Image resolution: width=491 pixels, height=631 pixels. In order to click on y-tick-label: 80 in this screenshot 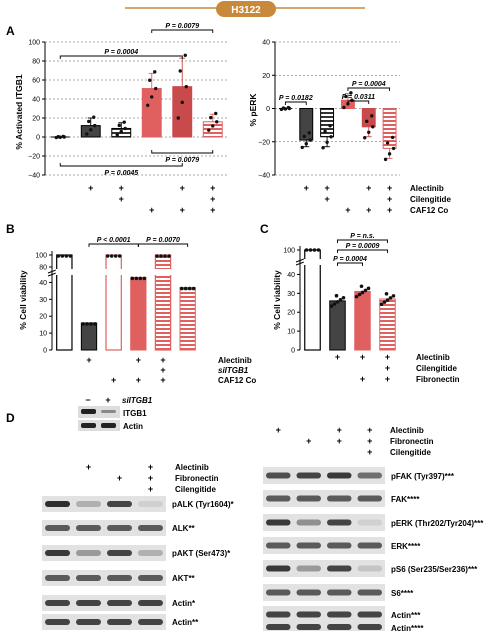, I will do `click(43, 268)`.